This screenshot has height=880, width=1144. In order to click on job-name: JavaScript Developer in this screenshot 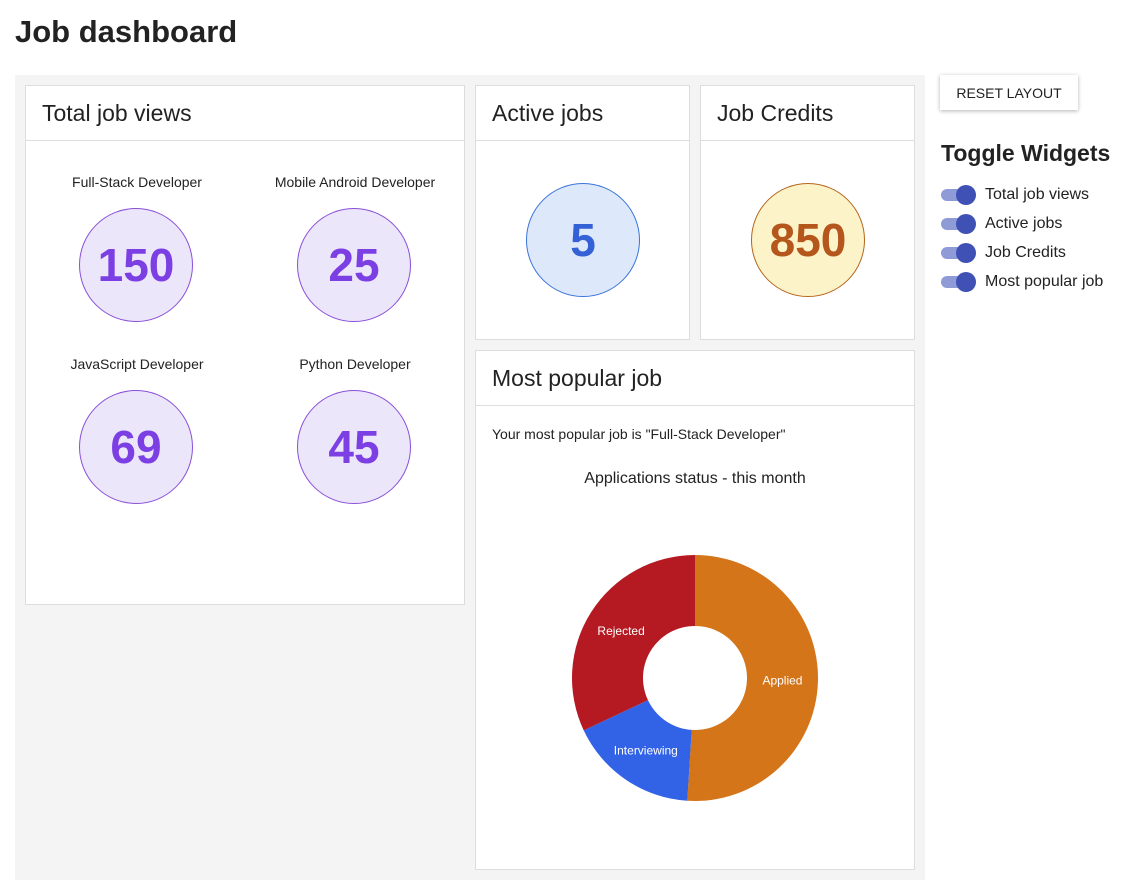, I will do `click(137, 364)`.